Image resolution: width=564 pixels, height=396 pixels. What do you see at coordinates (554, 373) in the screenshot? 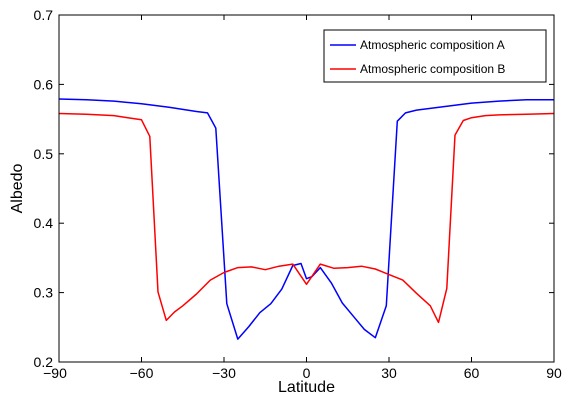
I see `x-tick-label: 90` at bounding box center [554, 373].